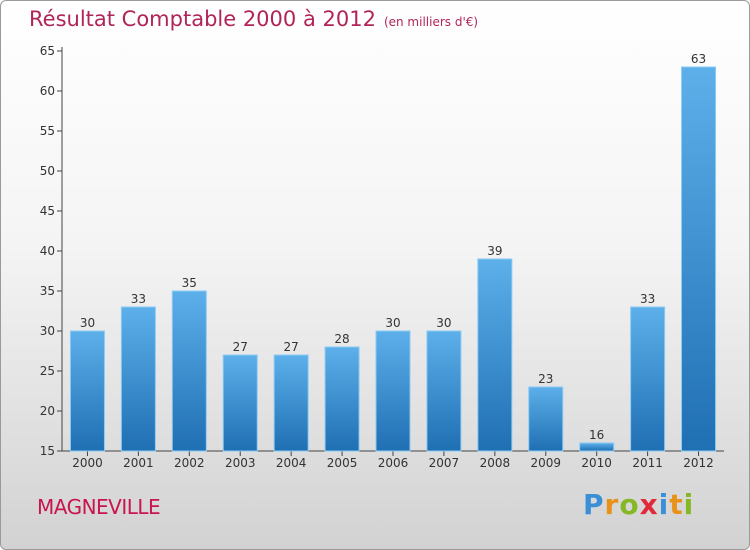 This screenshot has height=550, width=750. Describe the element at coordinates (597, 447) in the screenshot. I see `bar-2010` at that location.